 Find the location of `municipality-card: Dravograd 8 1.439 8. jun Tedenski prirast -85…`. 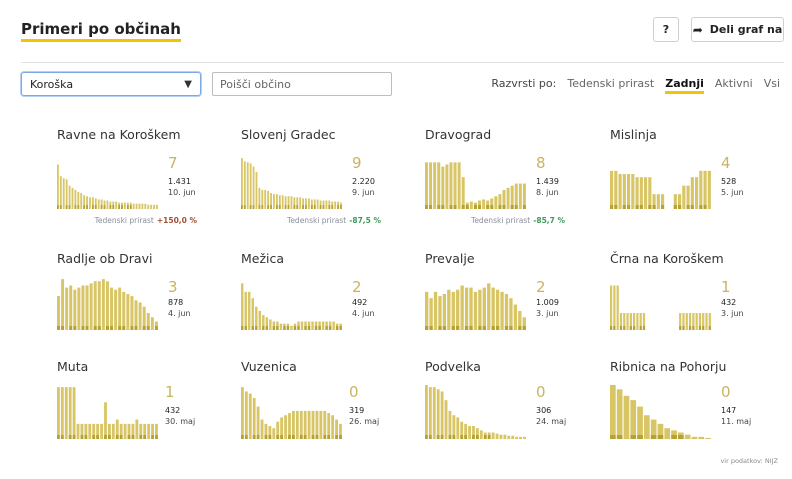

municipality-card: Dravograd 8 1.439 8. jun Tedenski prirast -85… is located at coordinates (515, 177).